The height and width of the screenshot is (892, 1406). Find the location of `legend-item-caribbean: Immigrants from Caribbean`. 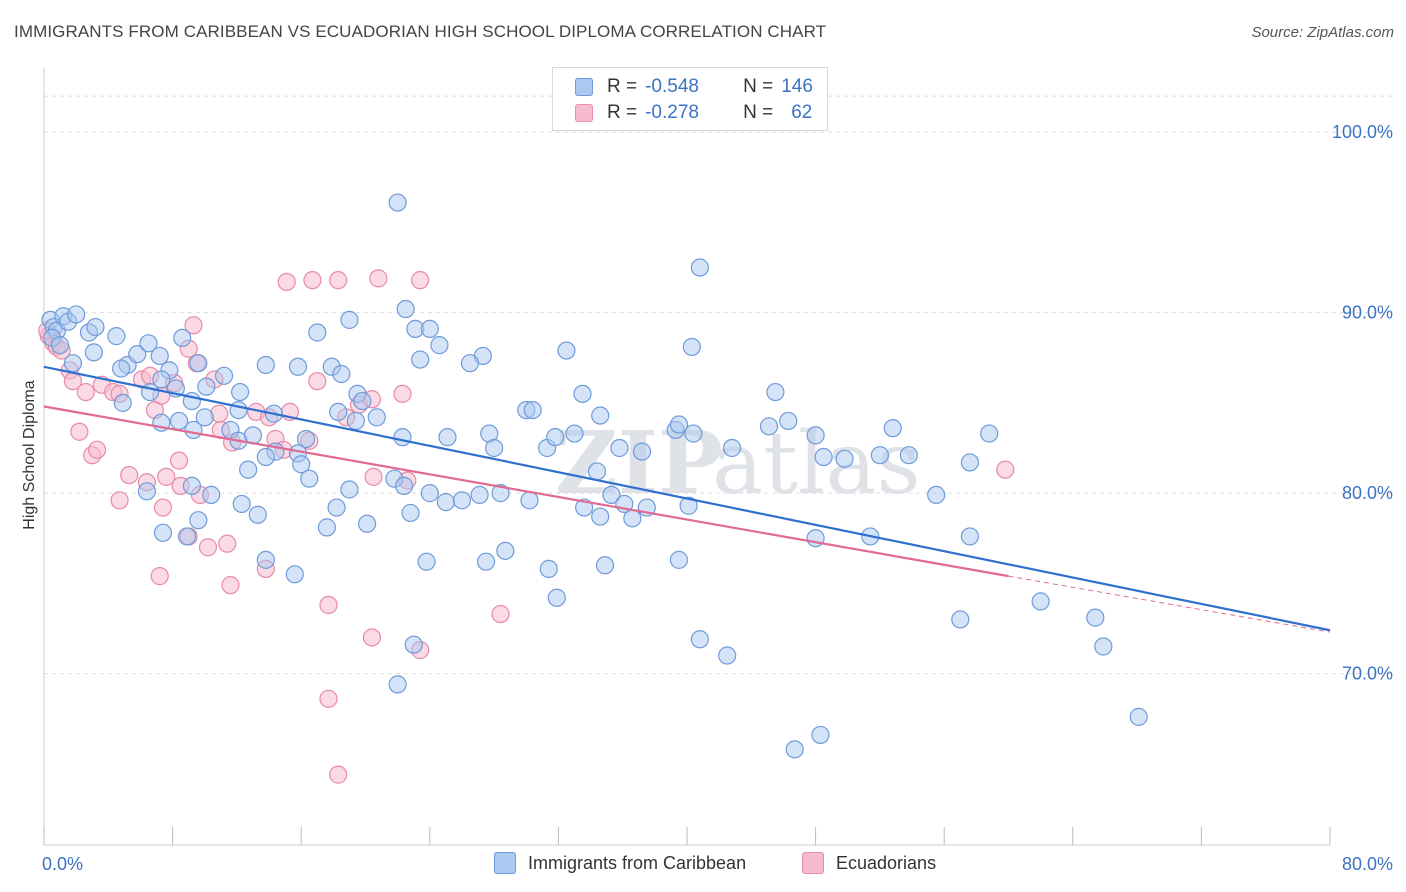

legend-item-caribbean: Immigrants from Caribbean is located at coordinates (620, 863).